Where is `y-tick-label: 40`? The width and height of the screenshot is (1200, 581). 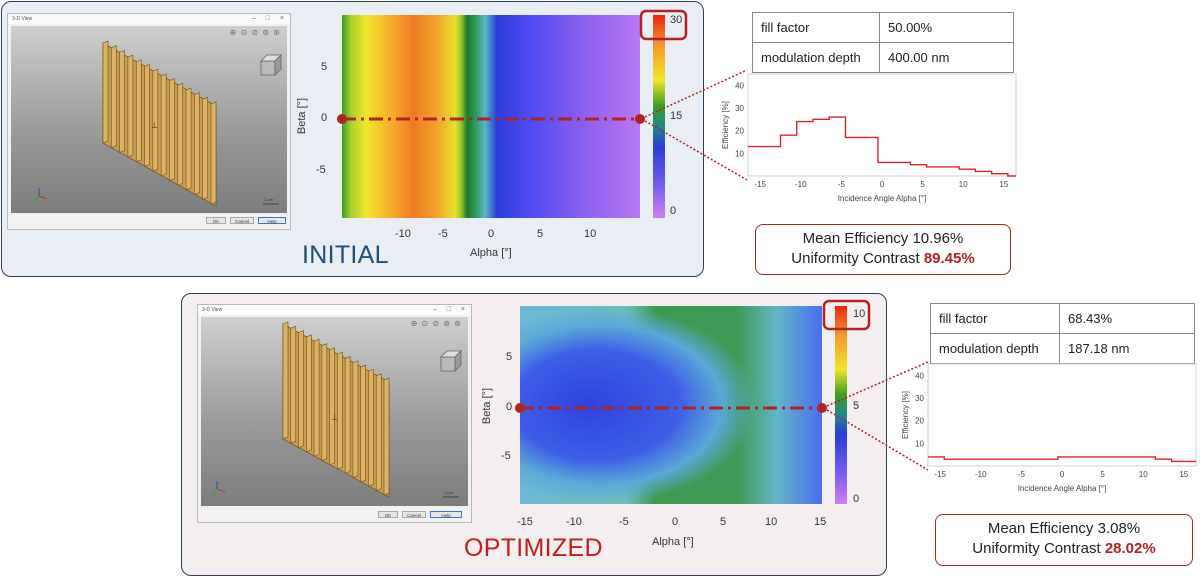 y-tick-label: 40 is located at coordinates (739, 85).